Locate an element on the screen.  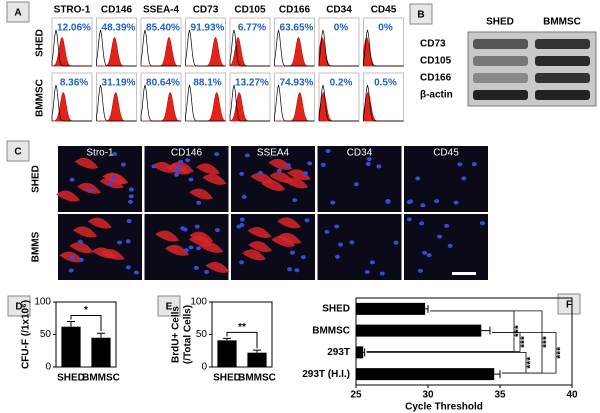
significance-label: ** is located at coordinates (242, 327).